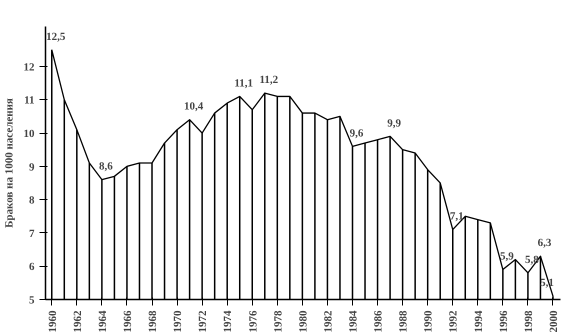 This screenshot has width=580, height=335. Describe the element at coordinates (404, 321) in the screenshot. I see `x-tick-label: 1988` at that location.